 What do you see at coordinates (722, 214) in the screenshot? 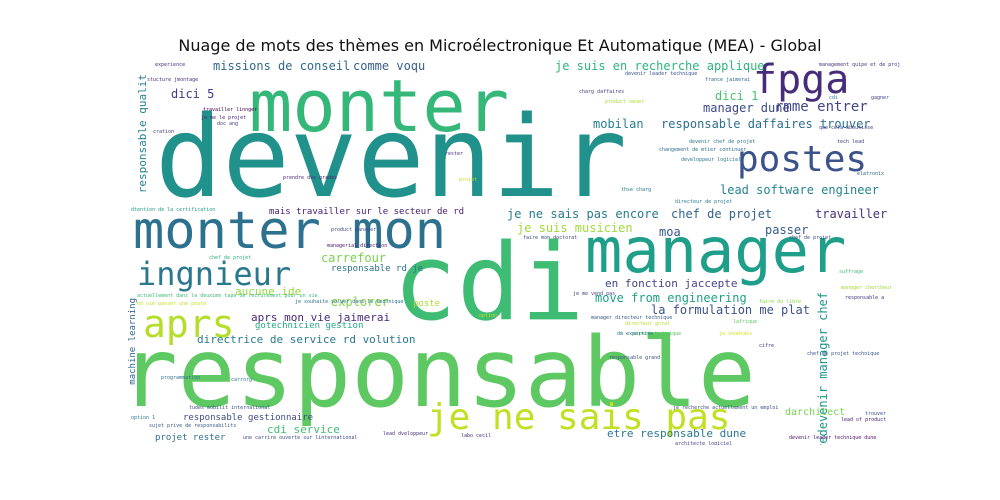
I see `word-chef-de-projet: chef de projet` at bounding box center [722, 214].